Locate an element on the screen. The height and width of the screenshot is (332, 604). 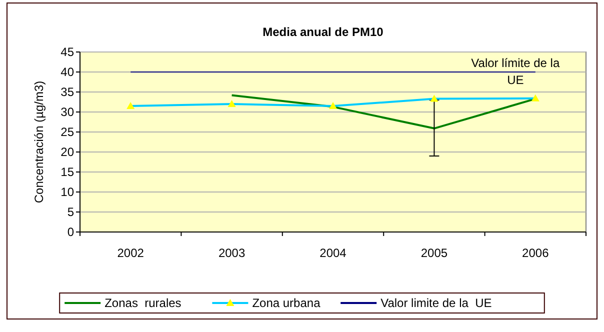
y-tick-label: 0 is located at coordinates (70, 232).